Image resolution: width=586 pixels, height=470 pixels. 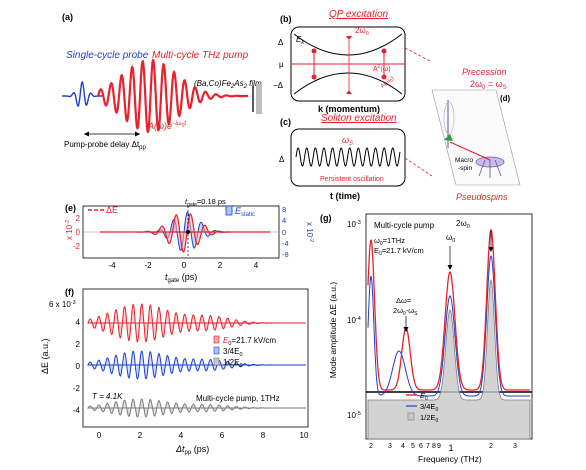 I want to click on y-delta: Δ, so click(x=281, y=42).